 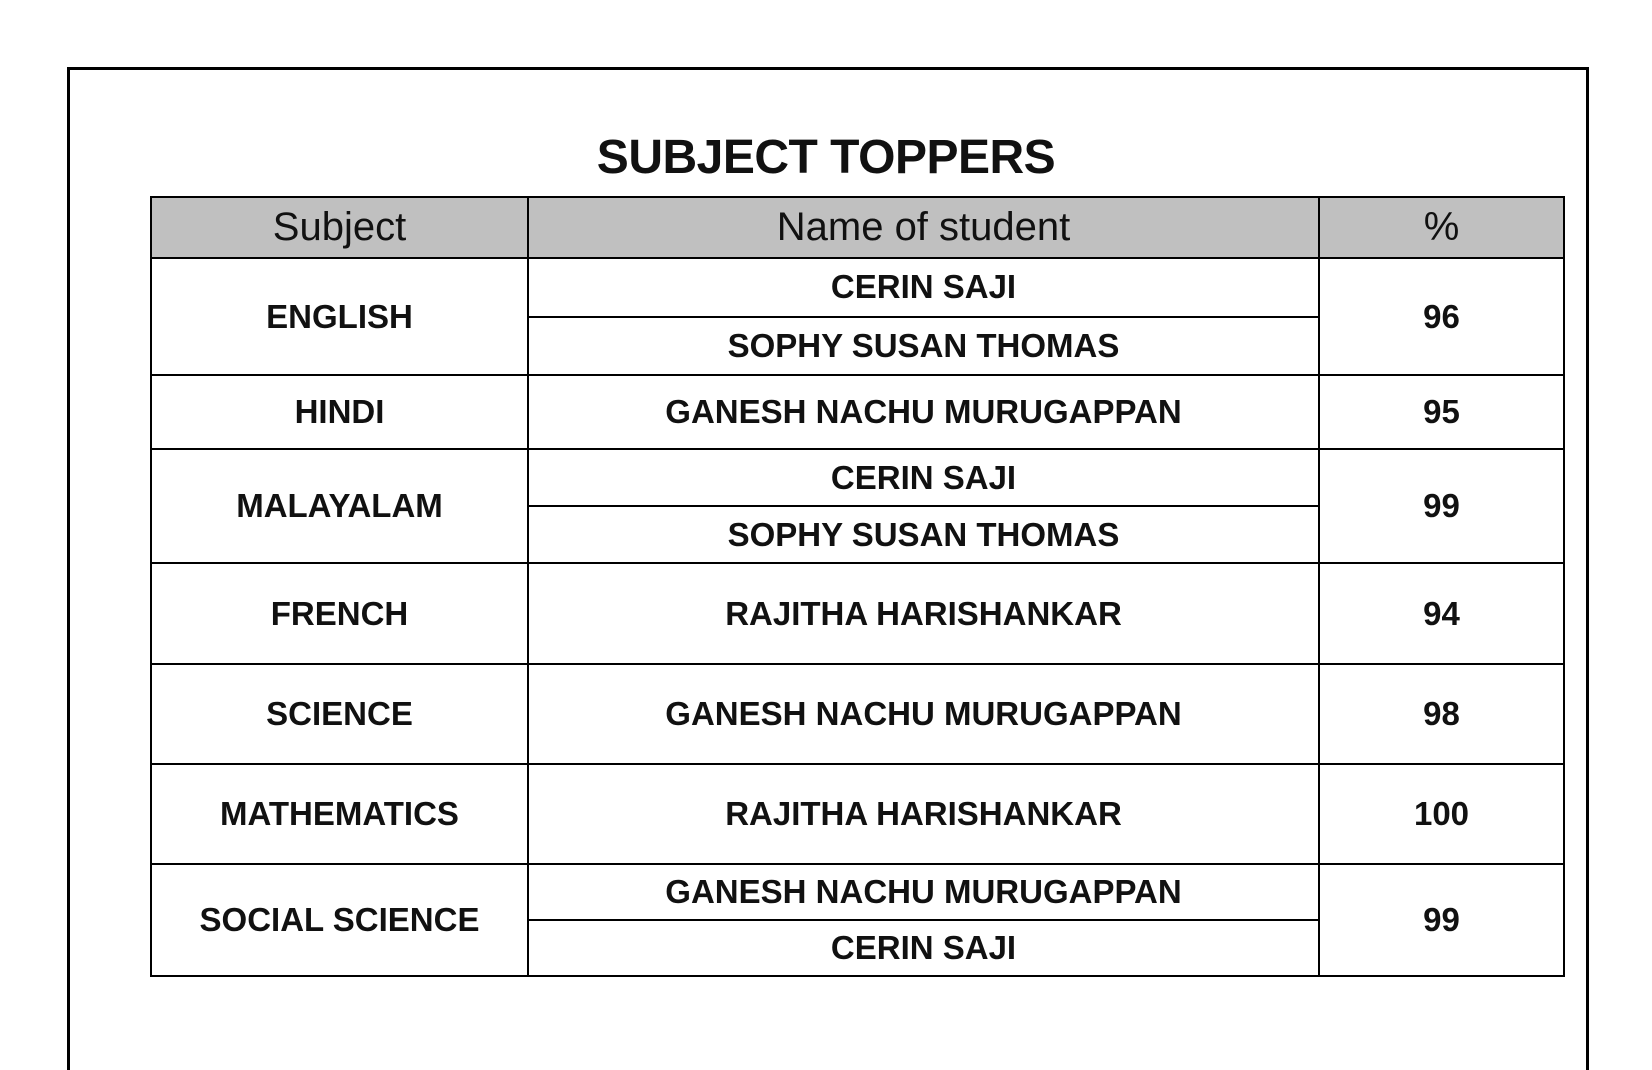 I want to click on table-row: HINDI GANESH NACHU MURUGAPPAN 95, so click(x=857, y=412).